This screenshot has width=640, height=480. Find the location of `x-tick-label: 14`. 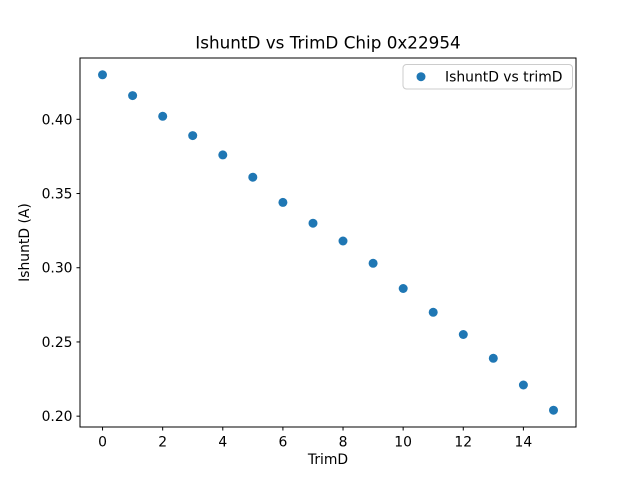

x-tick-label: 14 is located at coordinates (524, 443).